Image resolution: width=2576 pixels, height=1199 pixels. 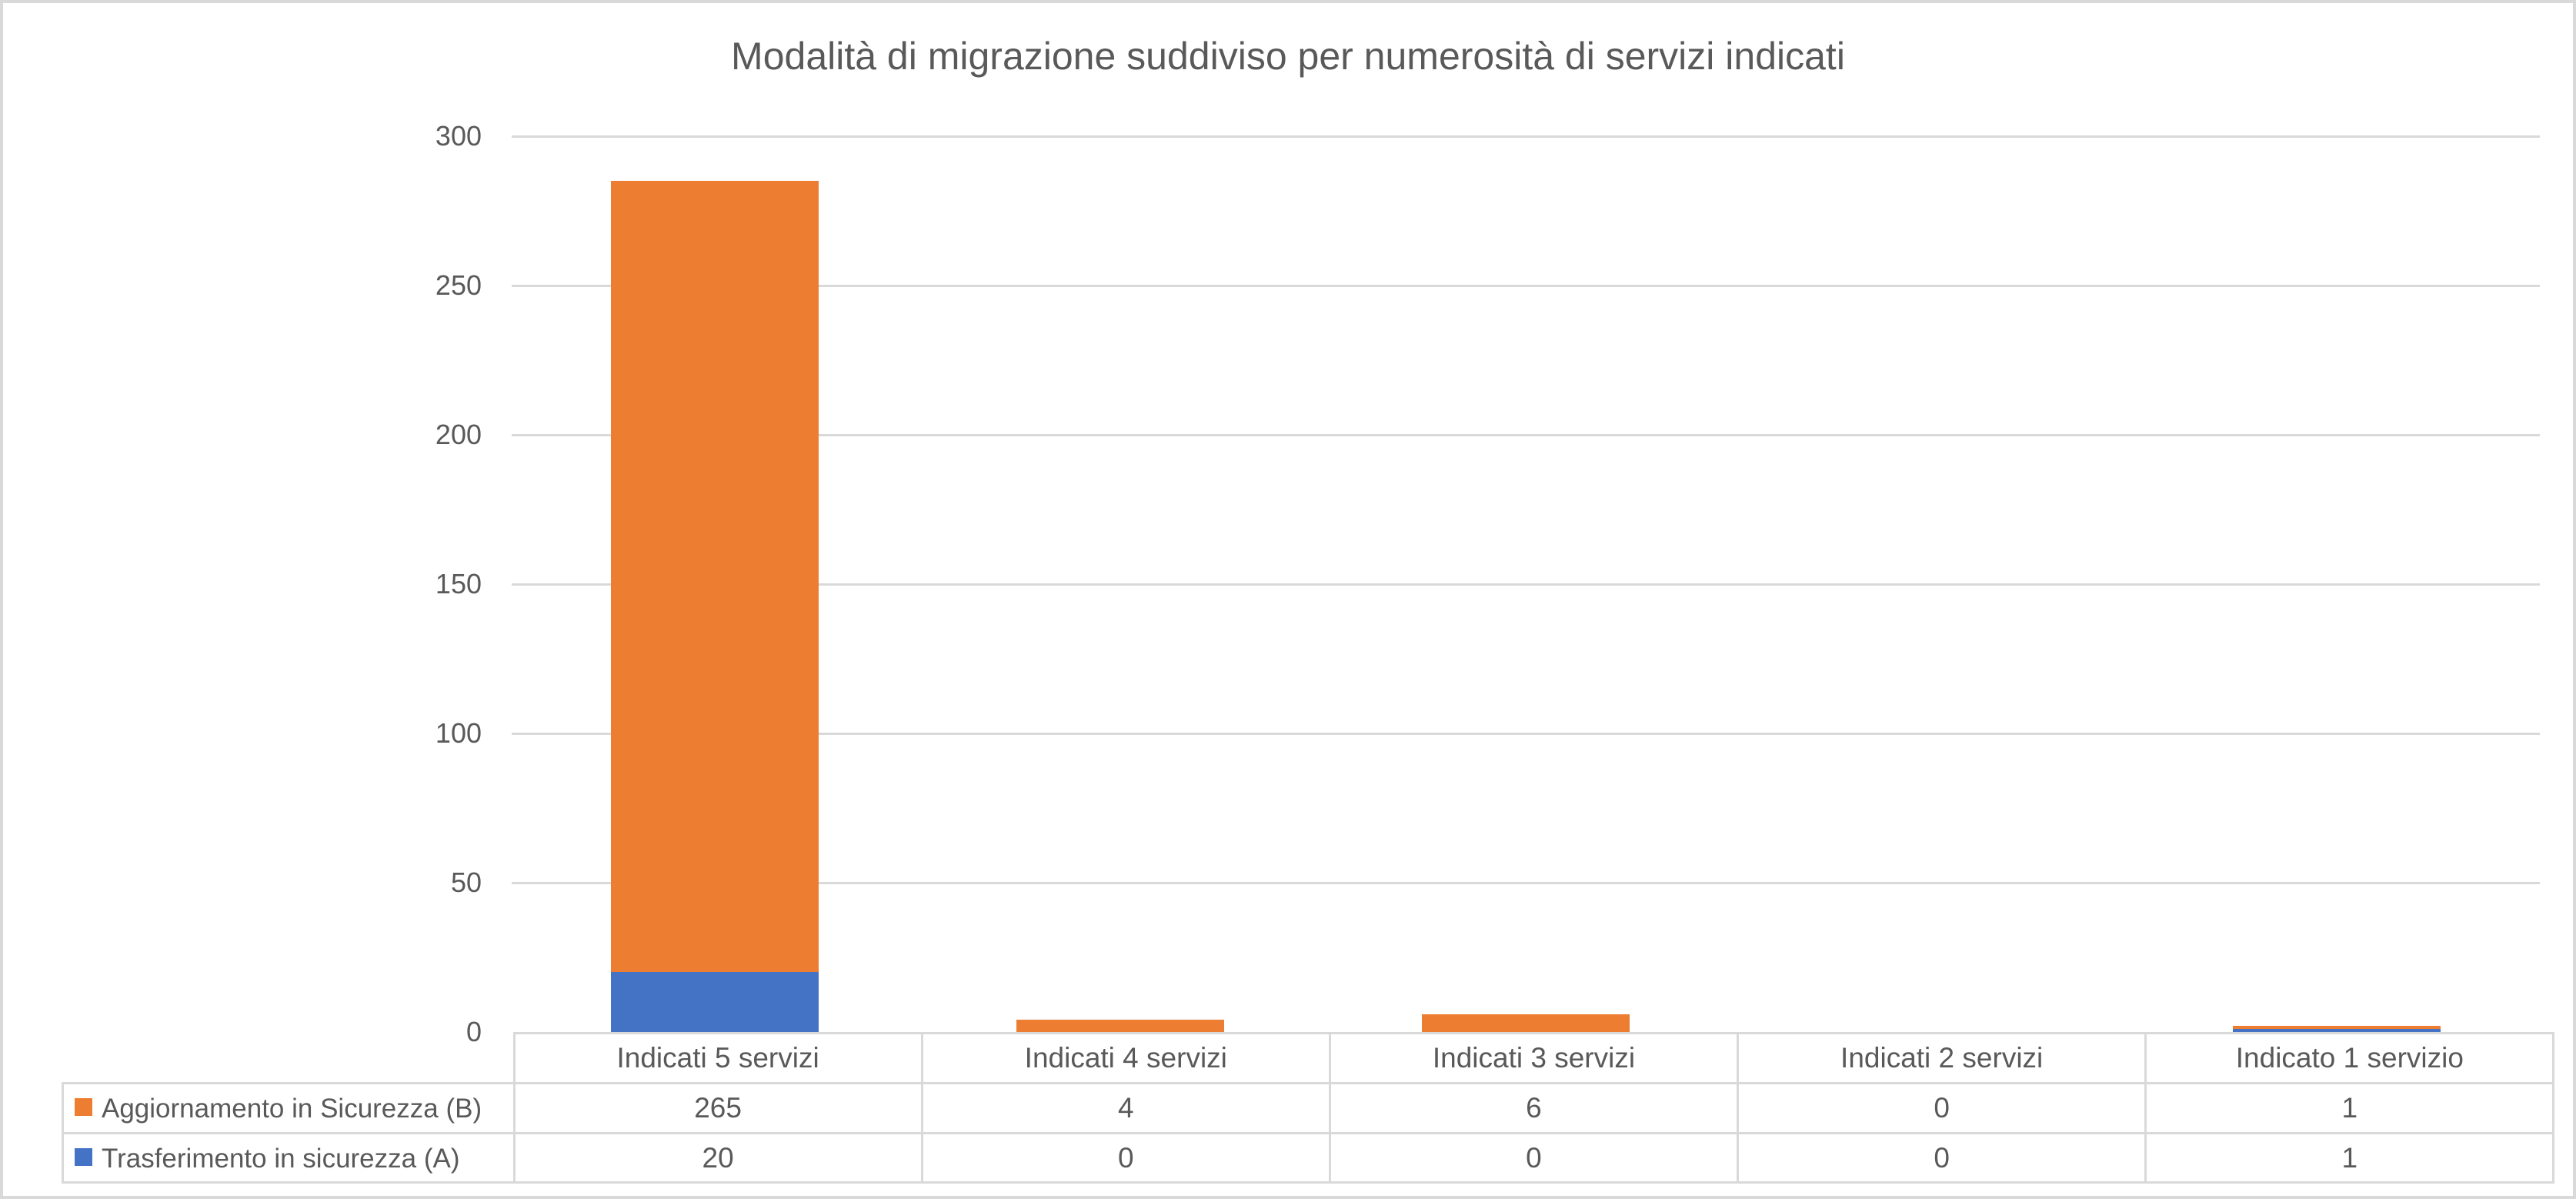 I want to click on category-header: Indicati 4 servizi, so click(x=1125, y=1058).